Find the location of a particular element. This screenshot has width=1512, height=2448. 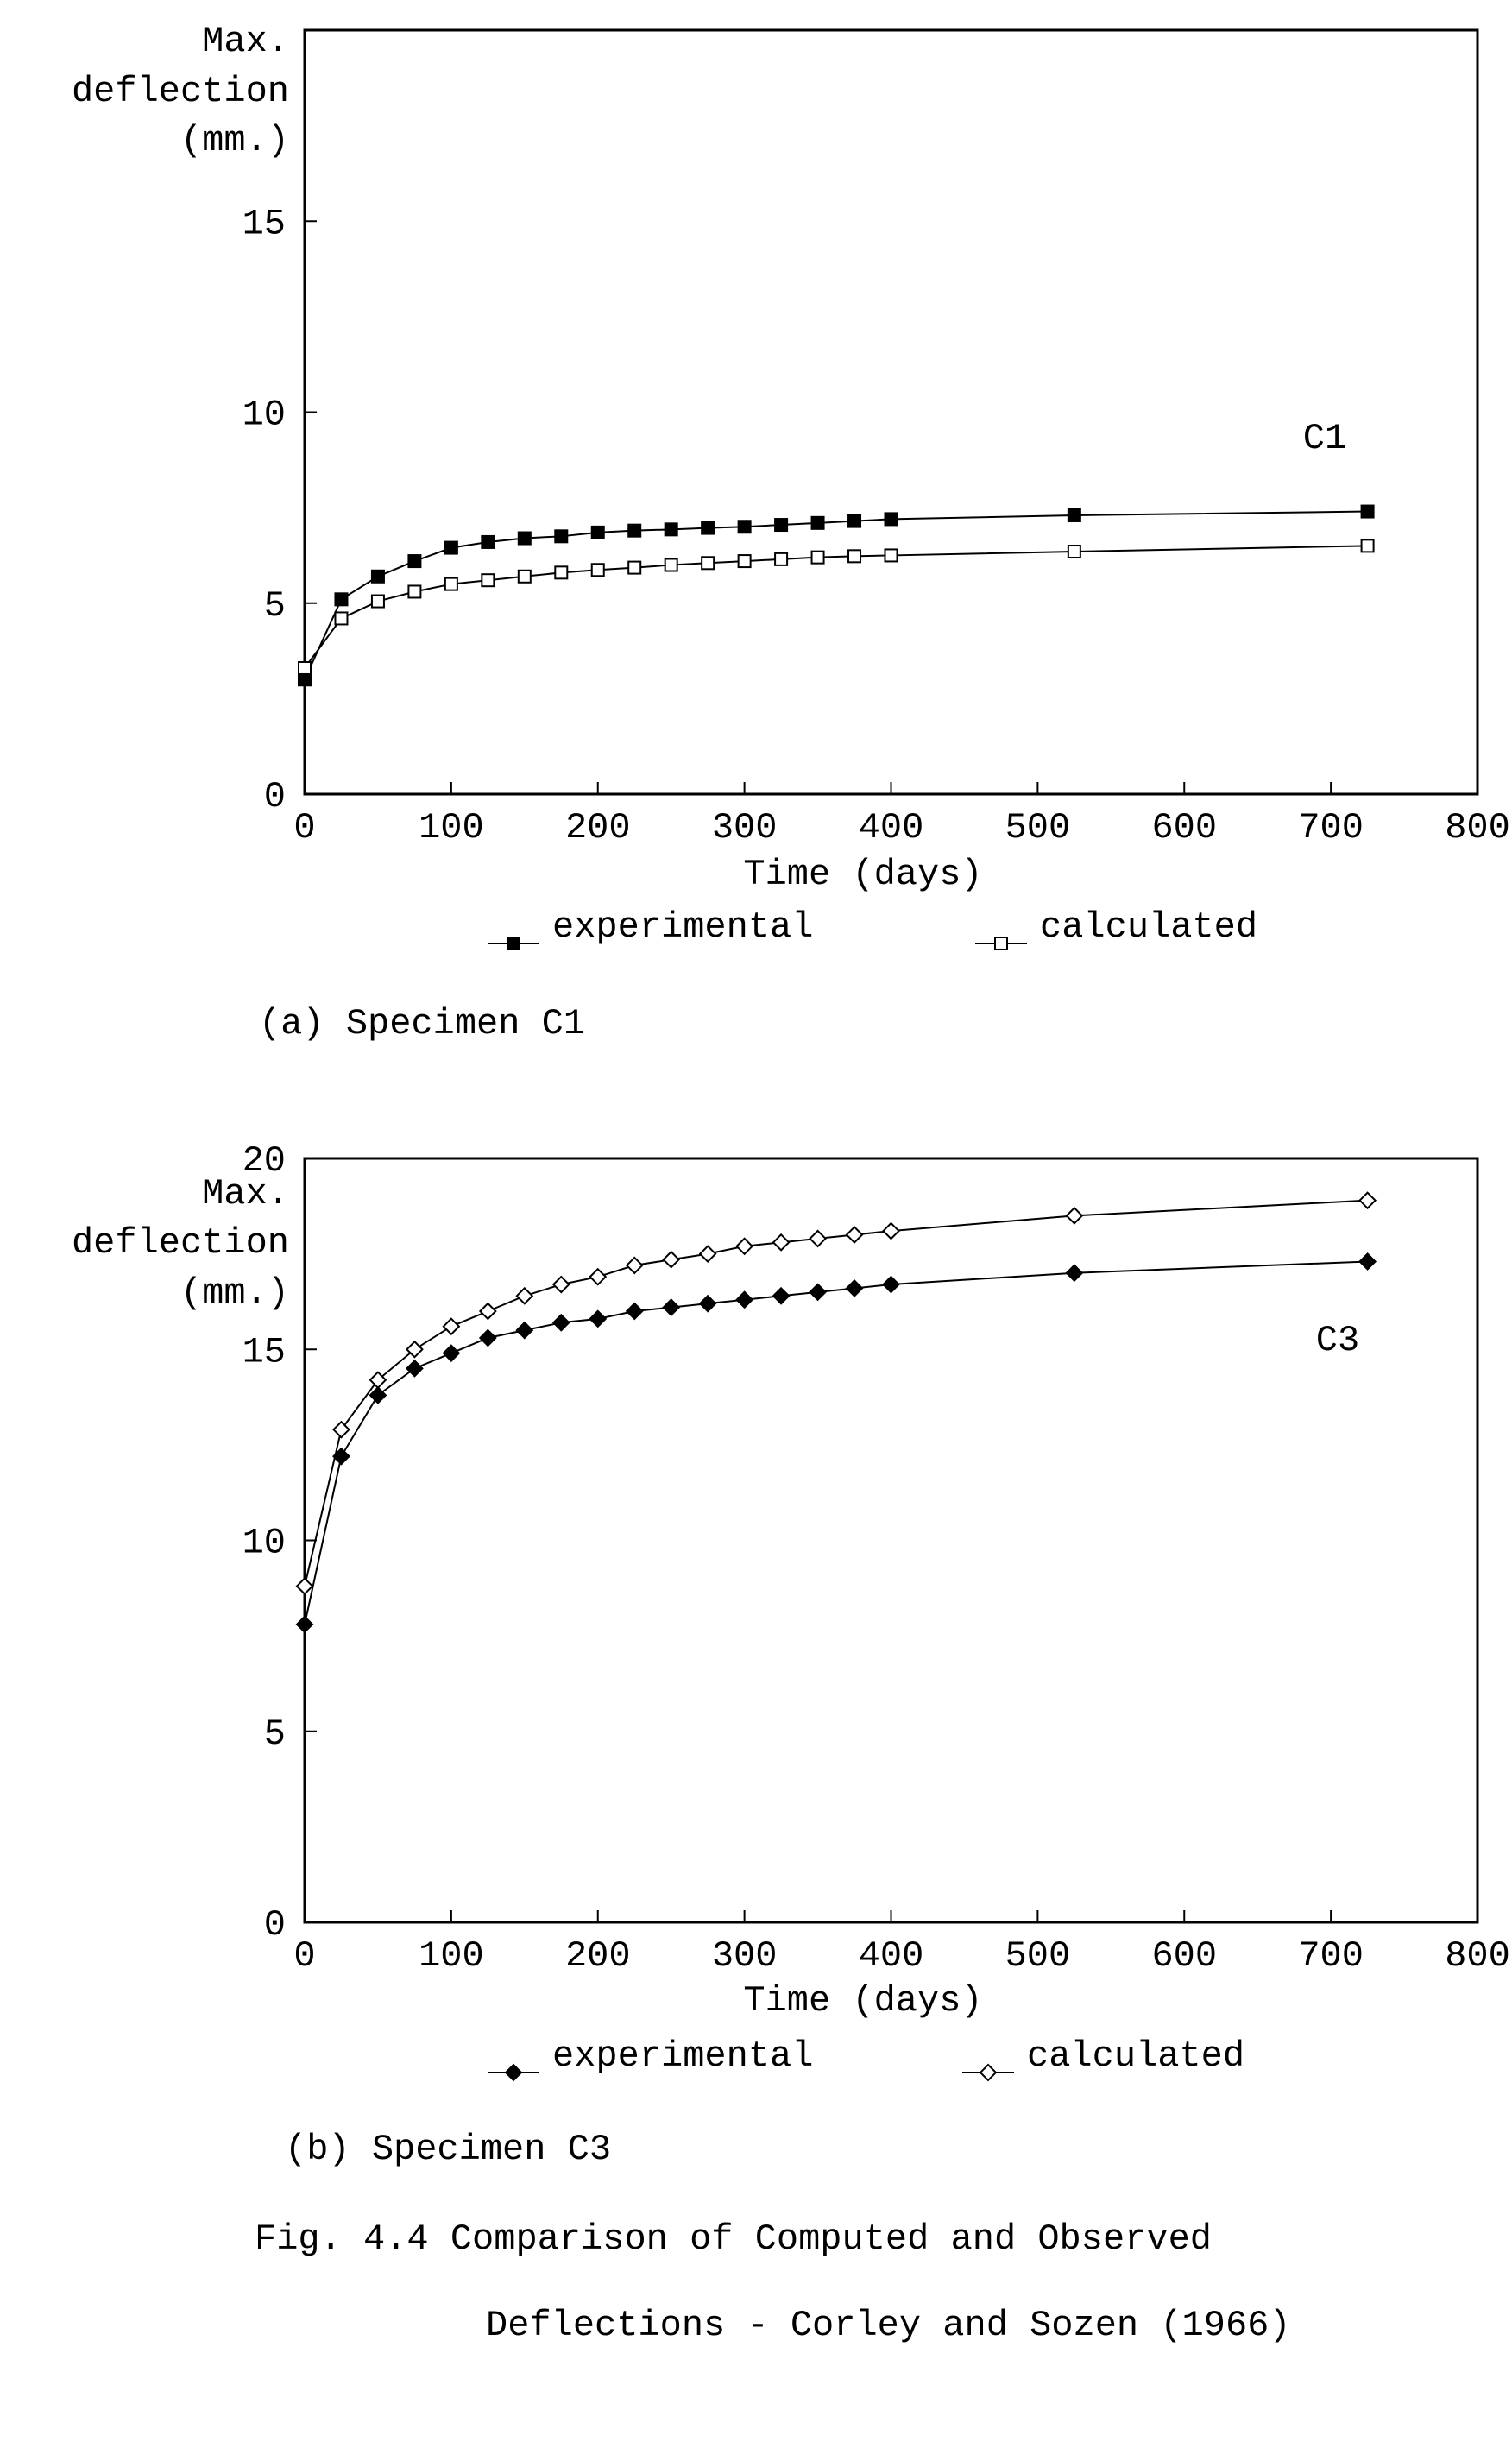

legend-label: calculated is located at coordinates (1136, 2056).